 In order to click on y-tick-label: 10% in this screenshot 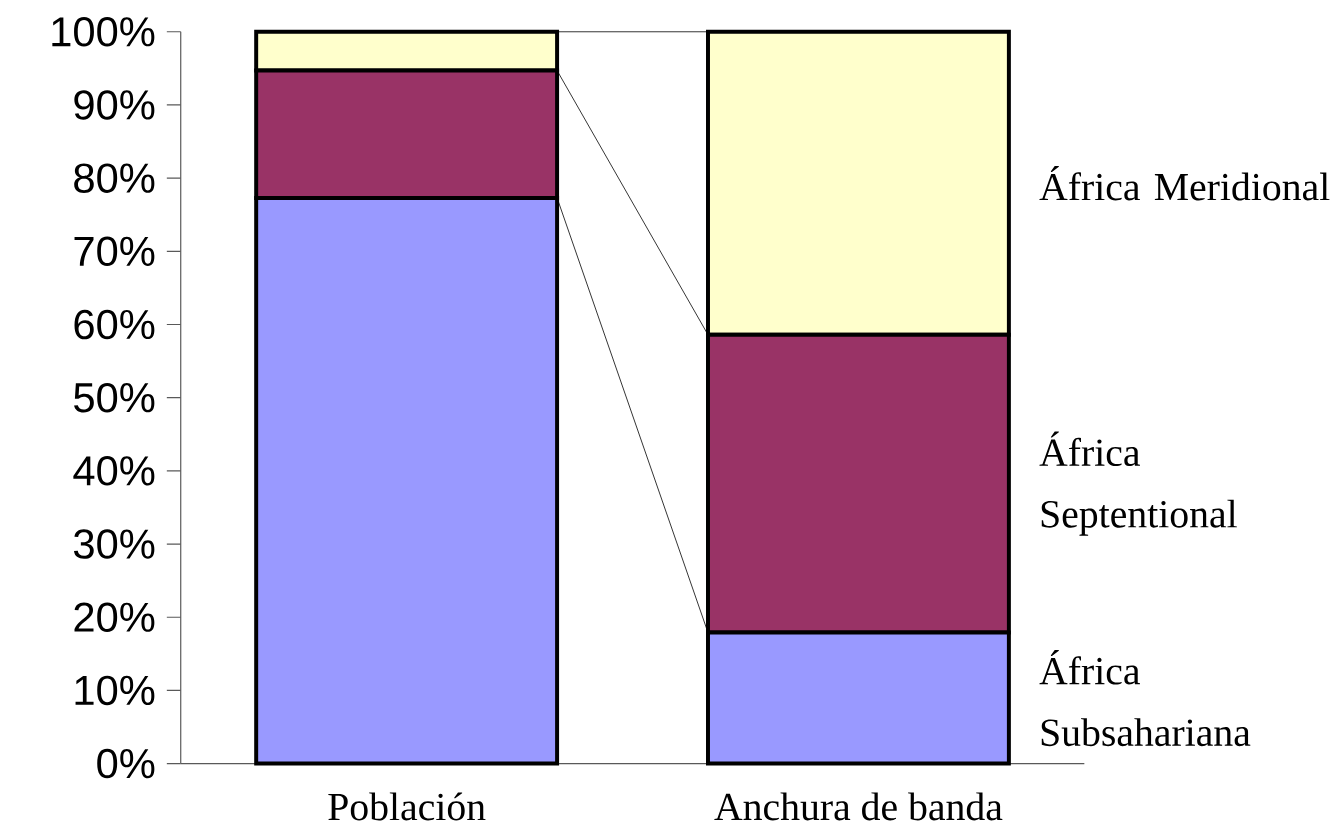, I will do `click(115, 690)`.